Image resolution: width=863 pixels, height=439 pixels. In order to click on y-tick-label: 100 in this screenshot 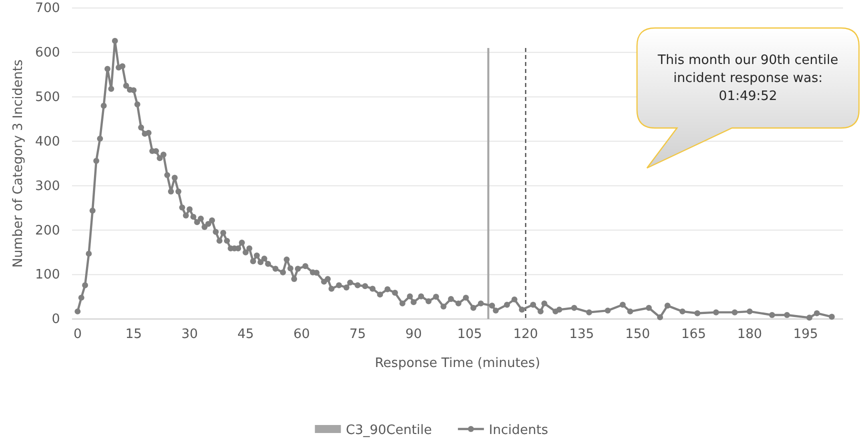, I will do `click(47, 275)`.